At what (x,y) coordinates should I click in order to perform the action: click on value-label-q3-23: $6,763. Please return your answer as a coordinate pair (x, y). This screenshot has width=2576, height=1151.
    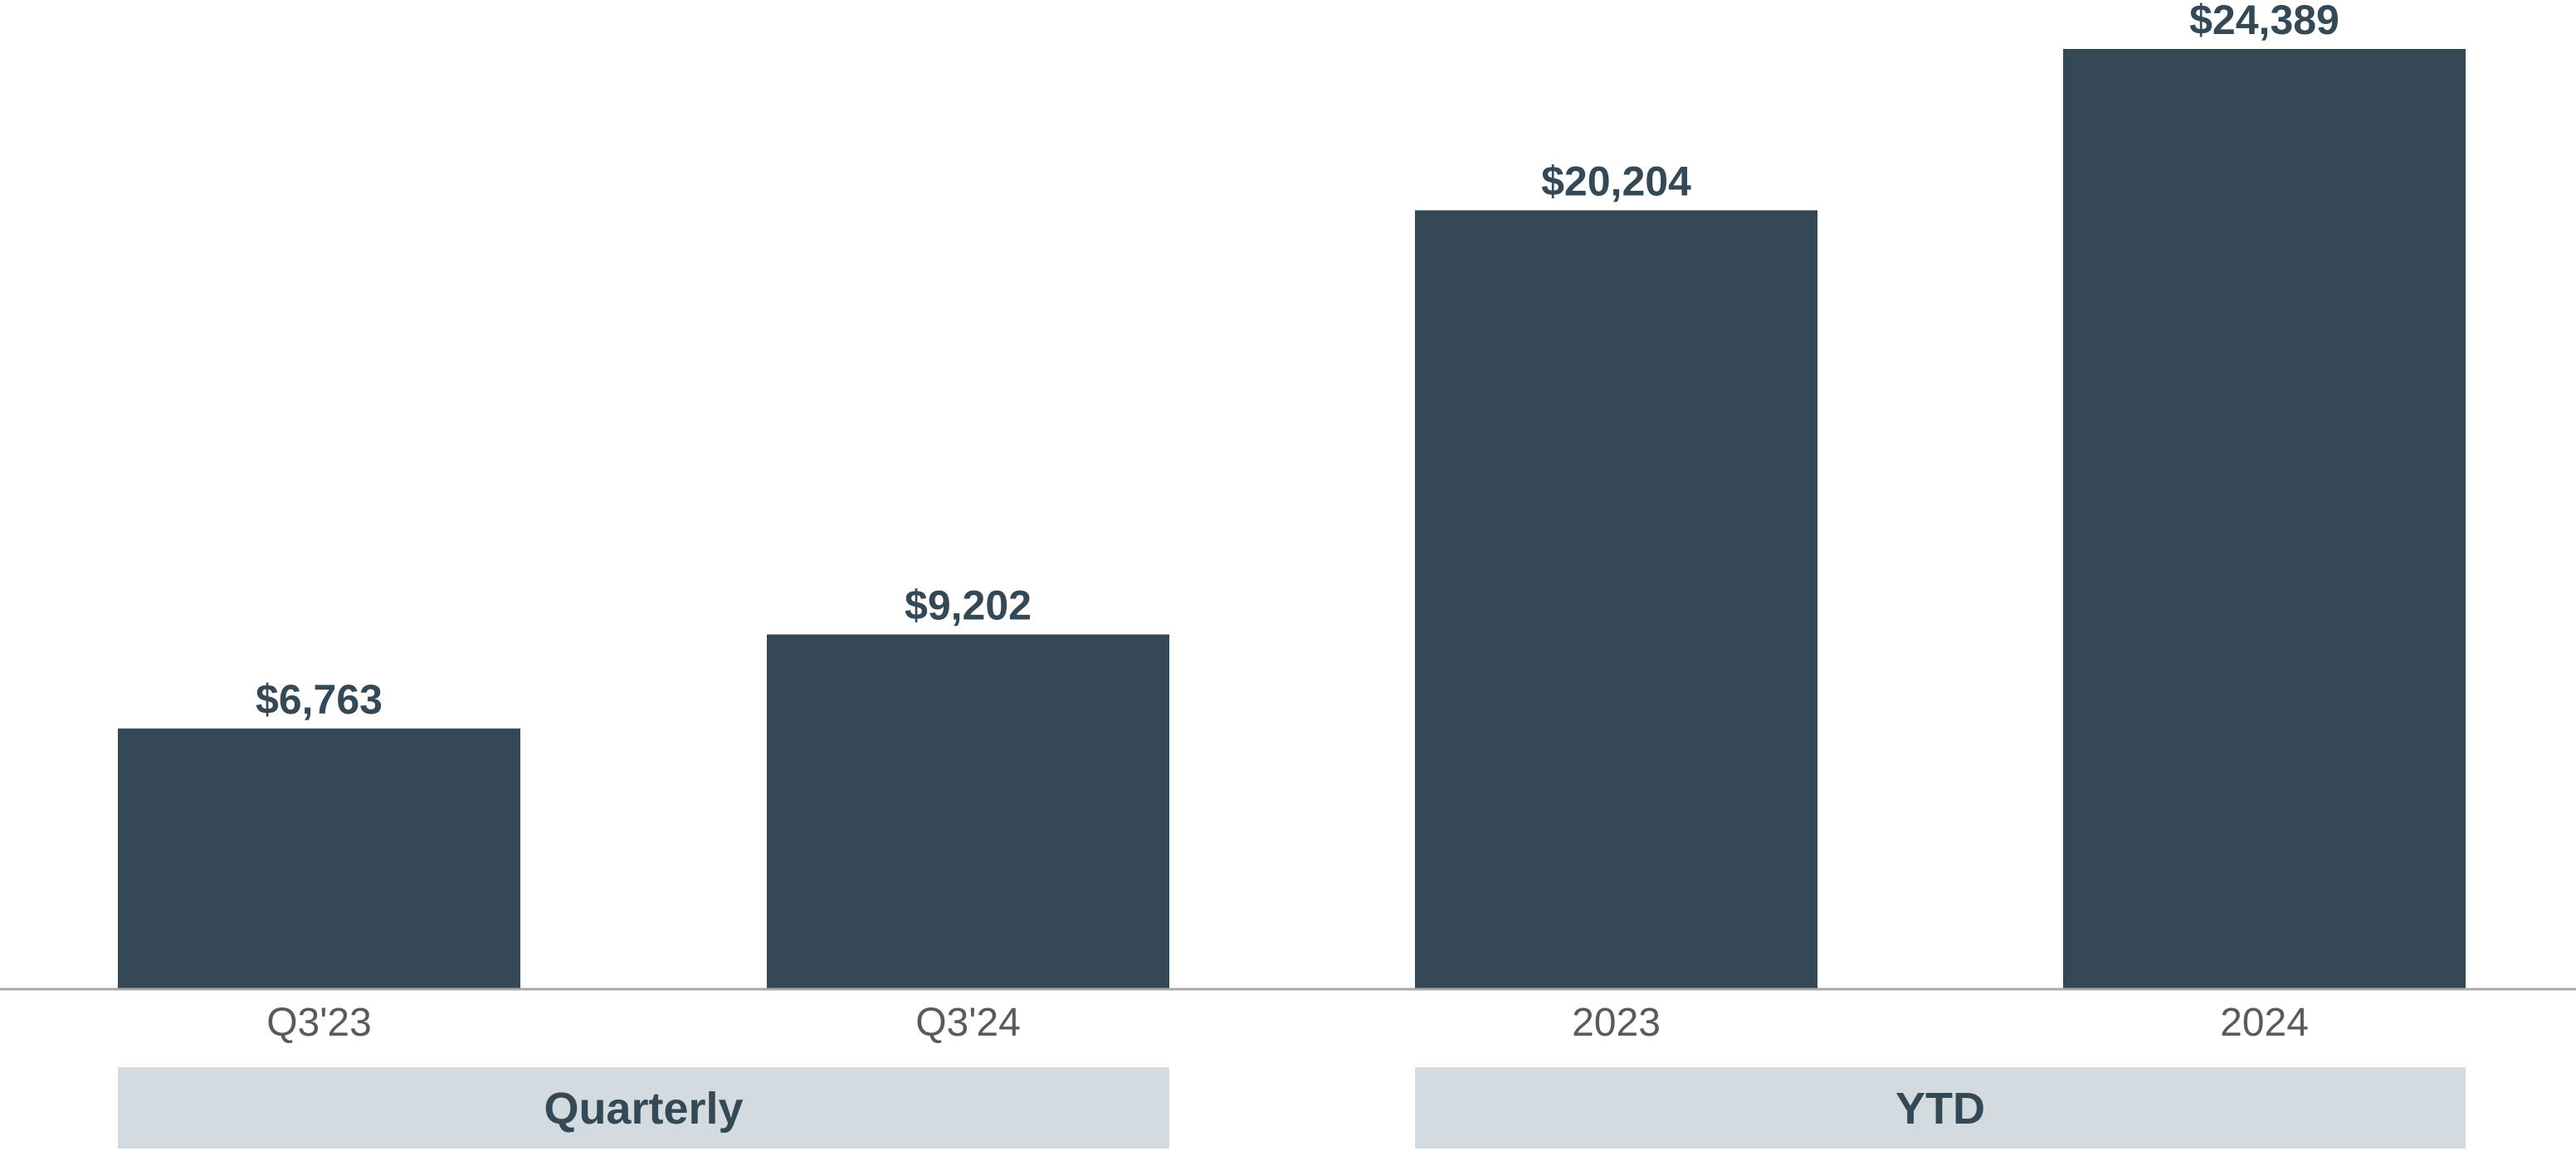
    Looking at the image, I should click on (320, 699).